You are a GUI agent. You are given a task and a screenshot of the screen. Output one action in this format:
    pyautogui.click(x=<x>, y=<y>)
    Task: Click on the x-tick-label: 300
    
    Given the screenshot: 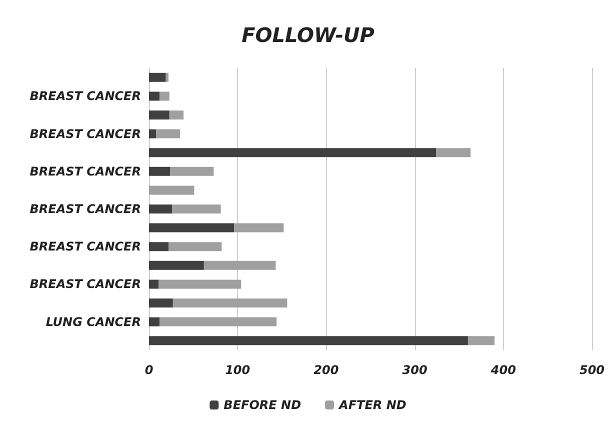 What is the action you would take?
    pyautogui.click(x=415, y=370)
    